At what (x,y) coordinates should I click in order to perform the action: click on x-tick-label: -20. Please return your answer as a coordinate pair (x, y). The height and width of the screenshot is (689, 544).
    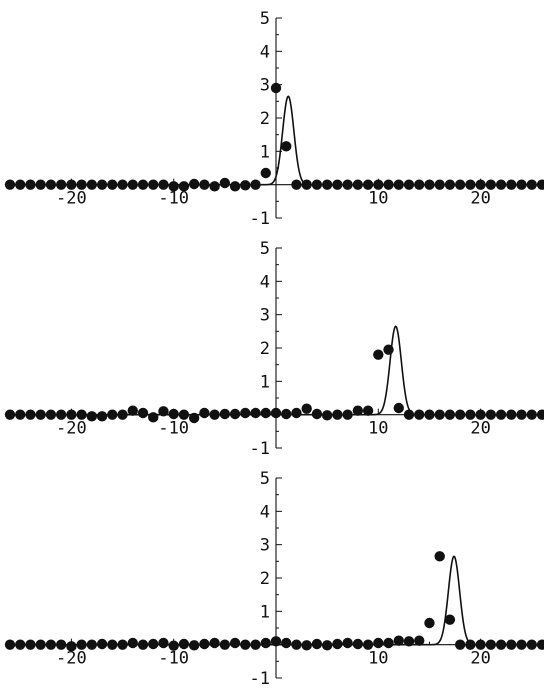
    Looking at the image, I should click on (71, 199).